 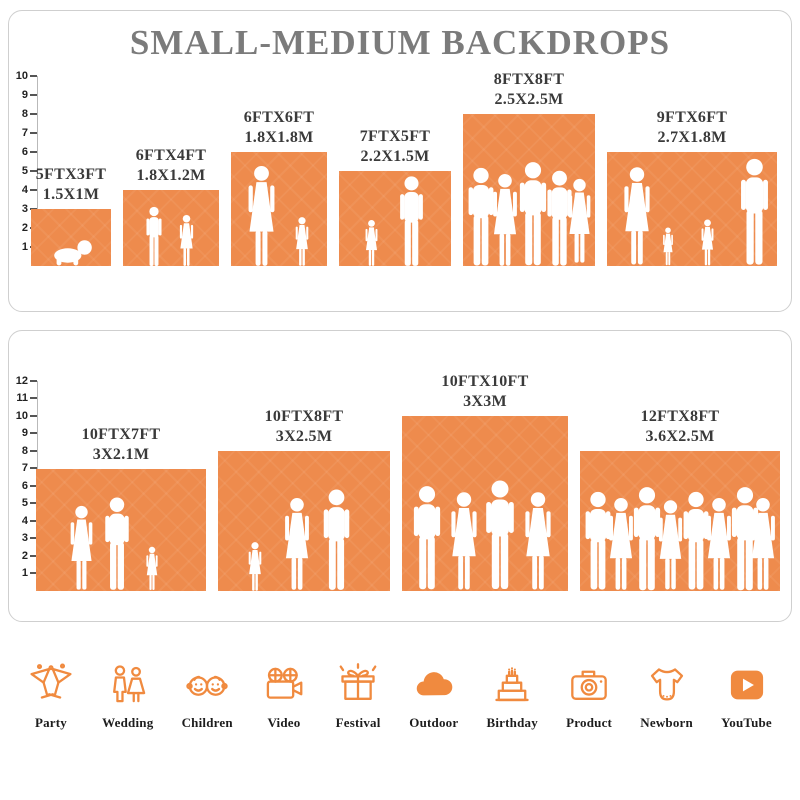 What do you see at coordinates (71, 237) in the screenshot?
I see `backdrop-bar-5x3` at bounding box center [71, 237].